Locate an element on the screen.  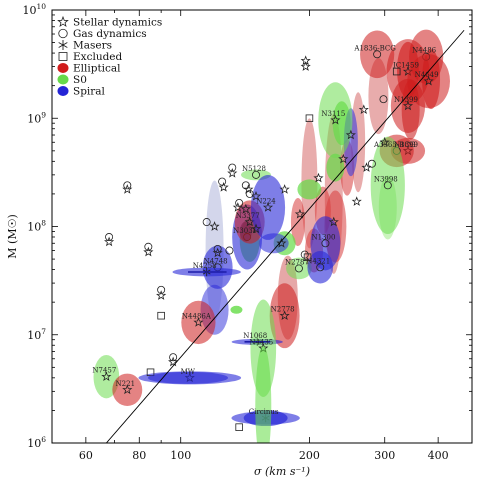
galaxy-label-21: N4435 is located at coordinates (261, 342).